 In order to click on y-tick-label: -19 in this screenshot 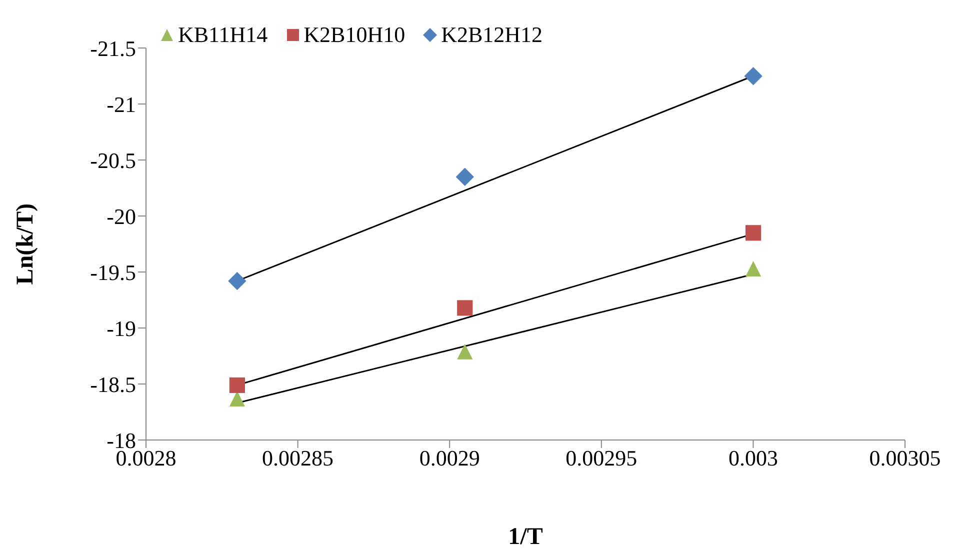, I will do `click(121, 328)`.